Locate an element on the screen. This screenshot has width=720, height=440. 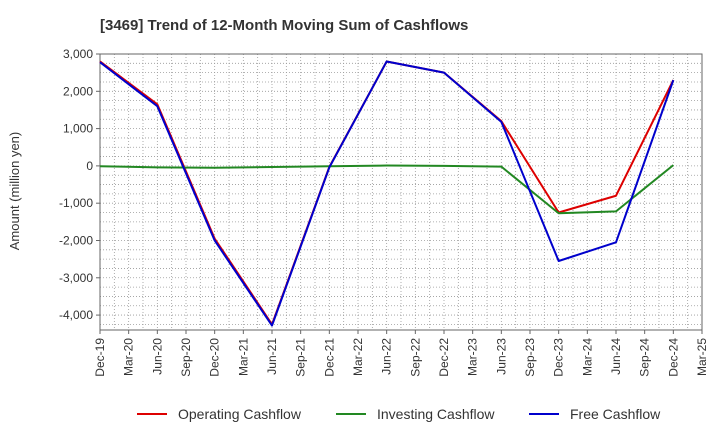
x-tick-label: Dec-20 is located at coordinates (215, 357).